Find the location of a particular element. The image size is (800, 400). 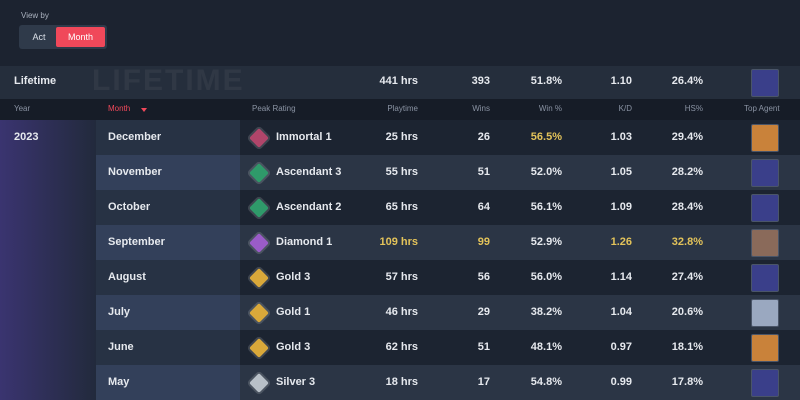

playtime-cell: 25 hrs is located at coordinates (401, 137).